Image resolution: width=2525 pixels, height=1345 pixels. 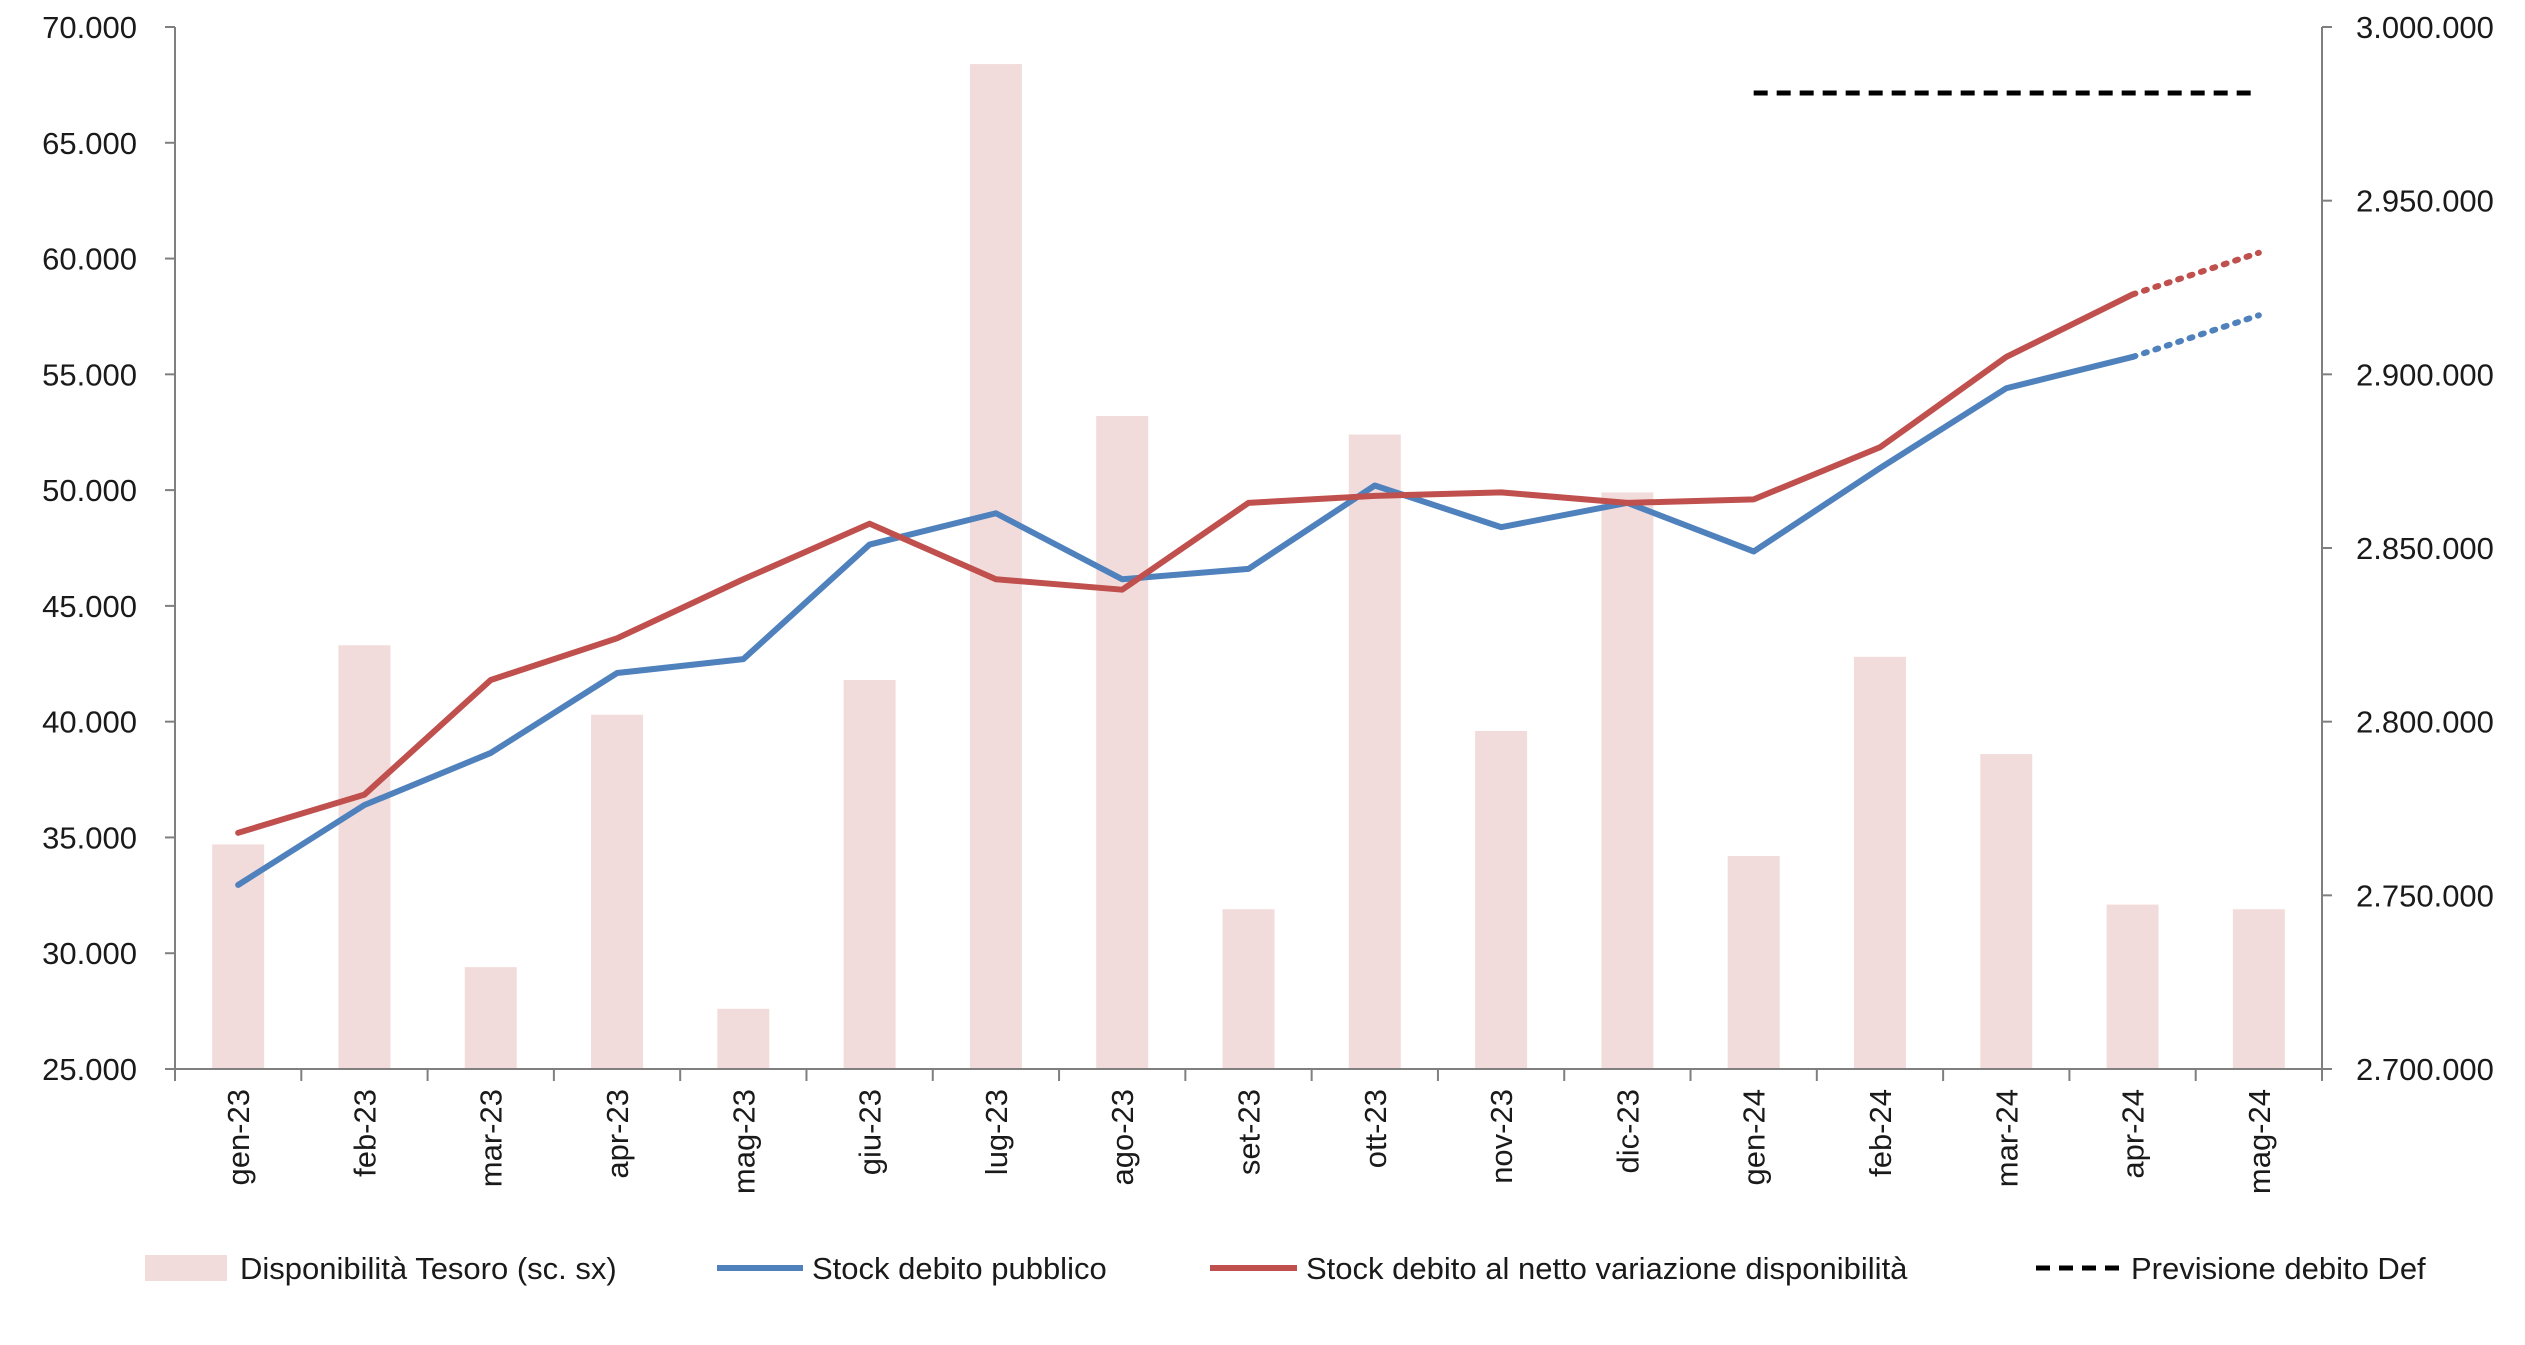 I want to click on x-tick-label: nov-23, so click(x=1501, y=1136).